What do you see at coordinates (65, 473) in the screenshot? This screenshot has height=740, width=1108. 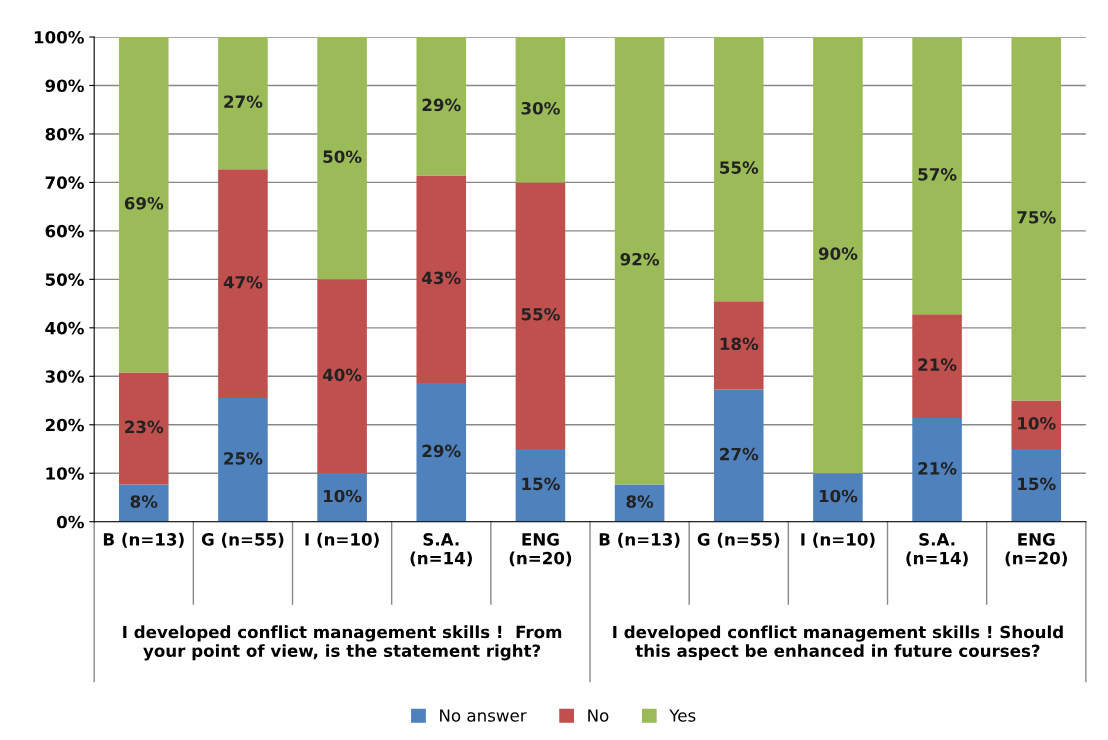 I see `y-tick-label: 10%` at bounding box center [65, 473].